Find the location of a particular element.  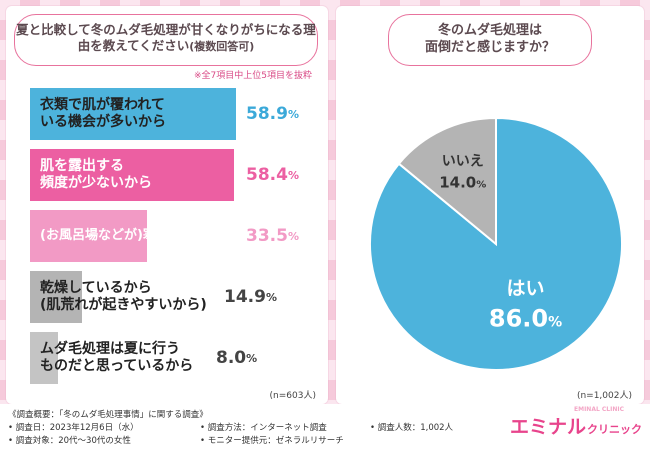

bar-value-label: 8.0% is located at coordinates (237, 358).